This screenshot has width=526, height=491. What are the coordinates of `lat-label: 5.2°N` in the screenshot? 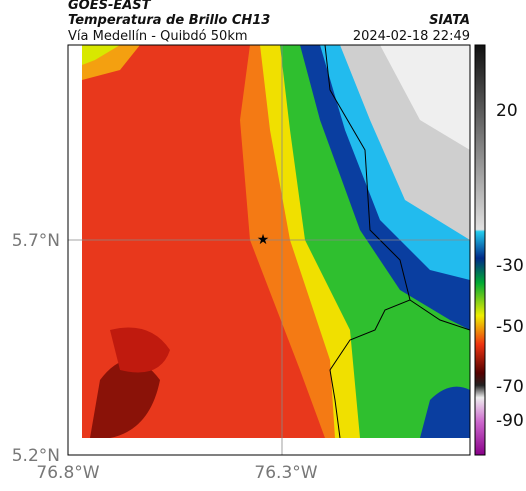 It's located at (36, 456).